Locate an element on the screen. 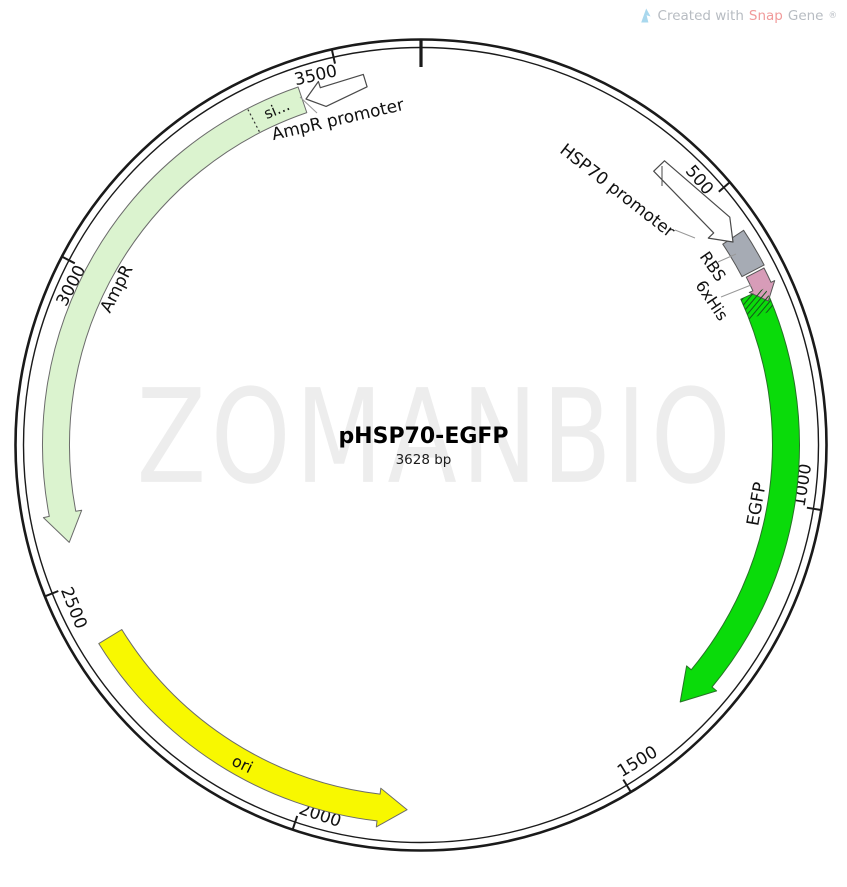 Image resolution: width=847 pixels, height=887 pixels. feature-egfp is located at coordinates (739, 495).